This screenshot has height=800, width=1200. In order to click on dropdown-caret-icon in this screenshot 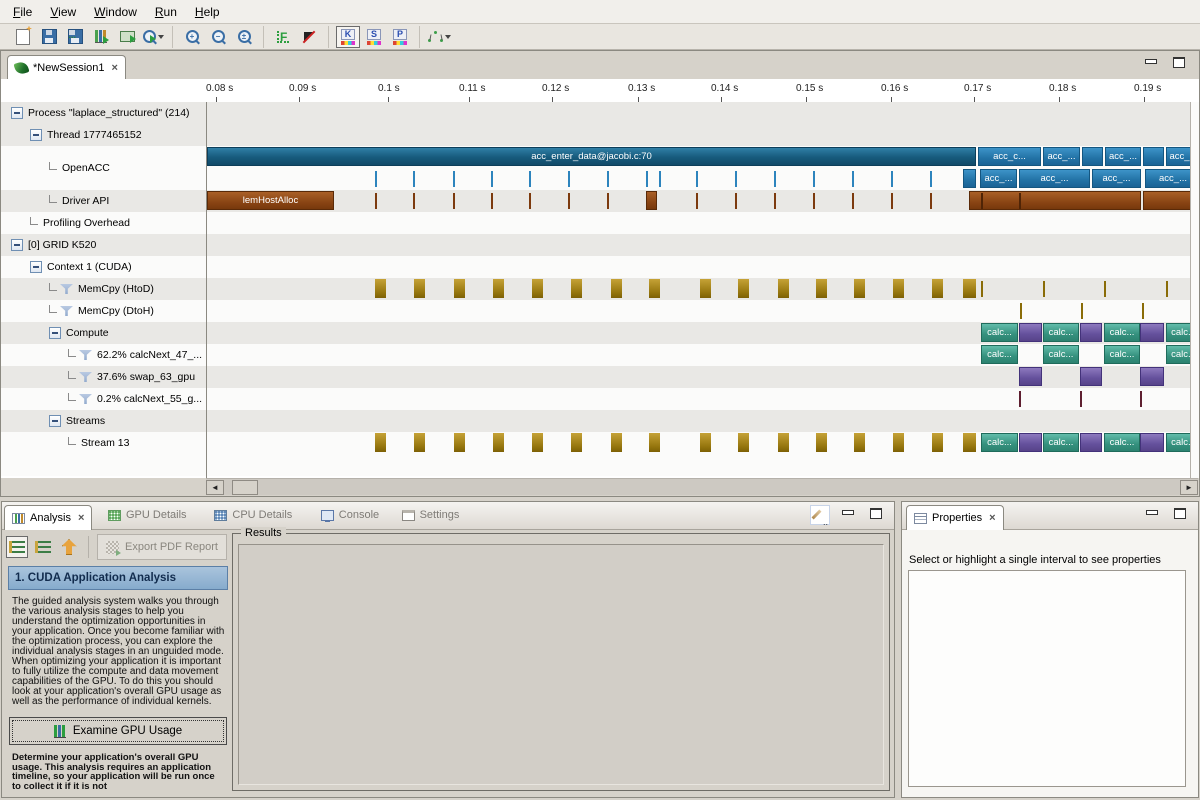, I will do `click(160, 36)`.